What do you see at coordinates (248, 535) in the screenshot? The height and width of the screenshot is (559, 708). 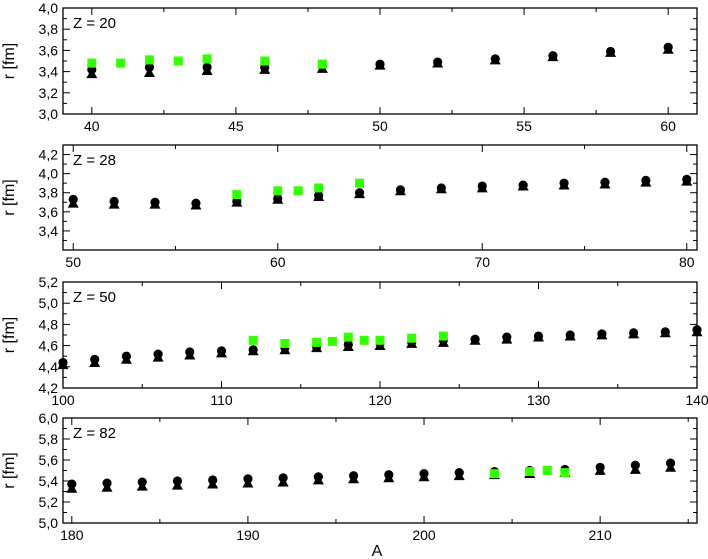 I see `x-tick-label: 190` at bounding box center [248, 535].